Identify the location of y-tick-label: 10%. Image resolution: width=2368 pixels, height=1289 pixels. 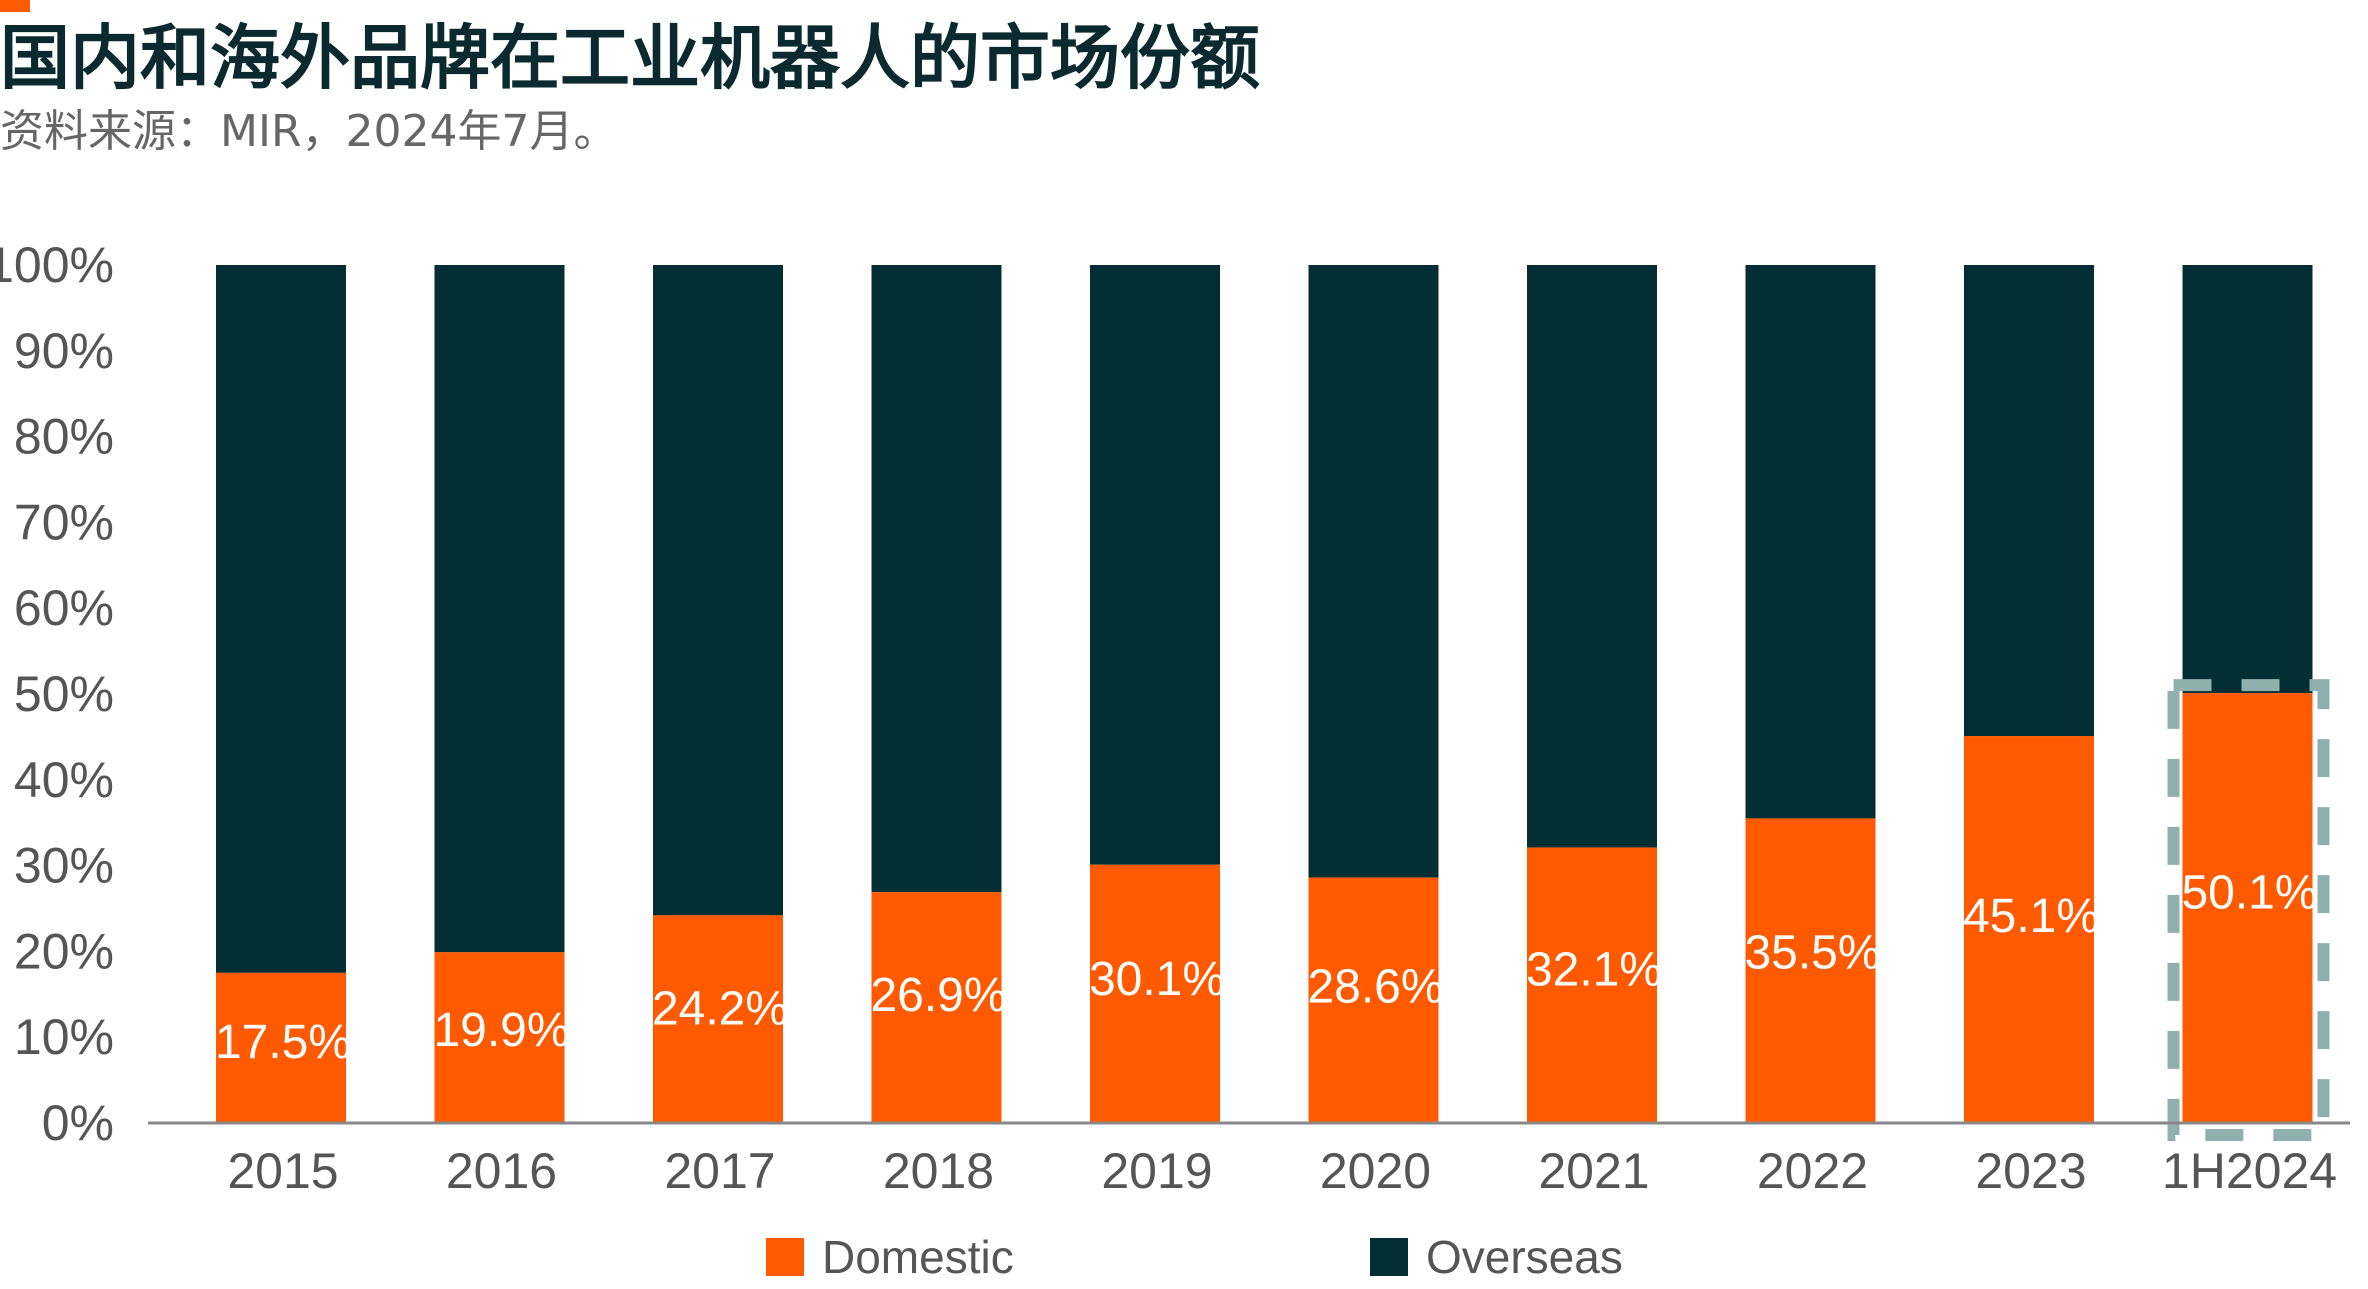
(64, 1037).